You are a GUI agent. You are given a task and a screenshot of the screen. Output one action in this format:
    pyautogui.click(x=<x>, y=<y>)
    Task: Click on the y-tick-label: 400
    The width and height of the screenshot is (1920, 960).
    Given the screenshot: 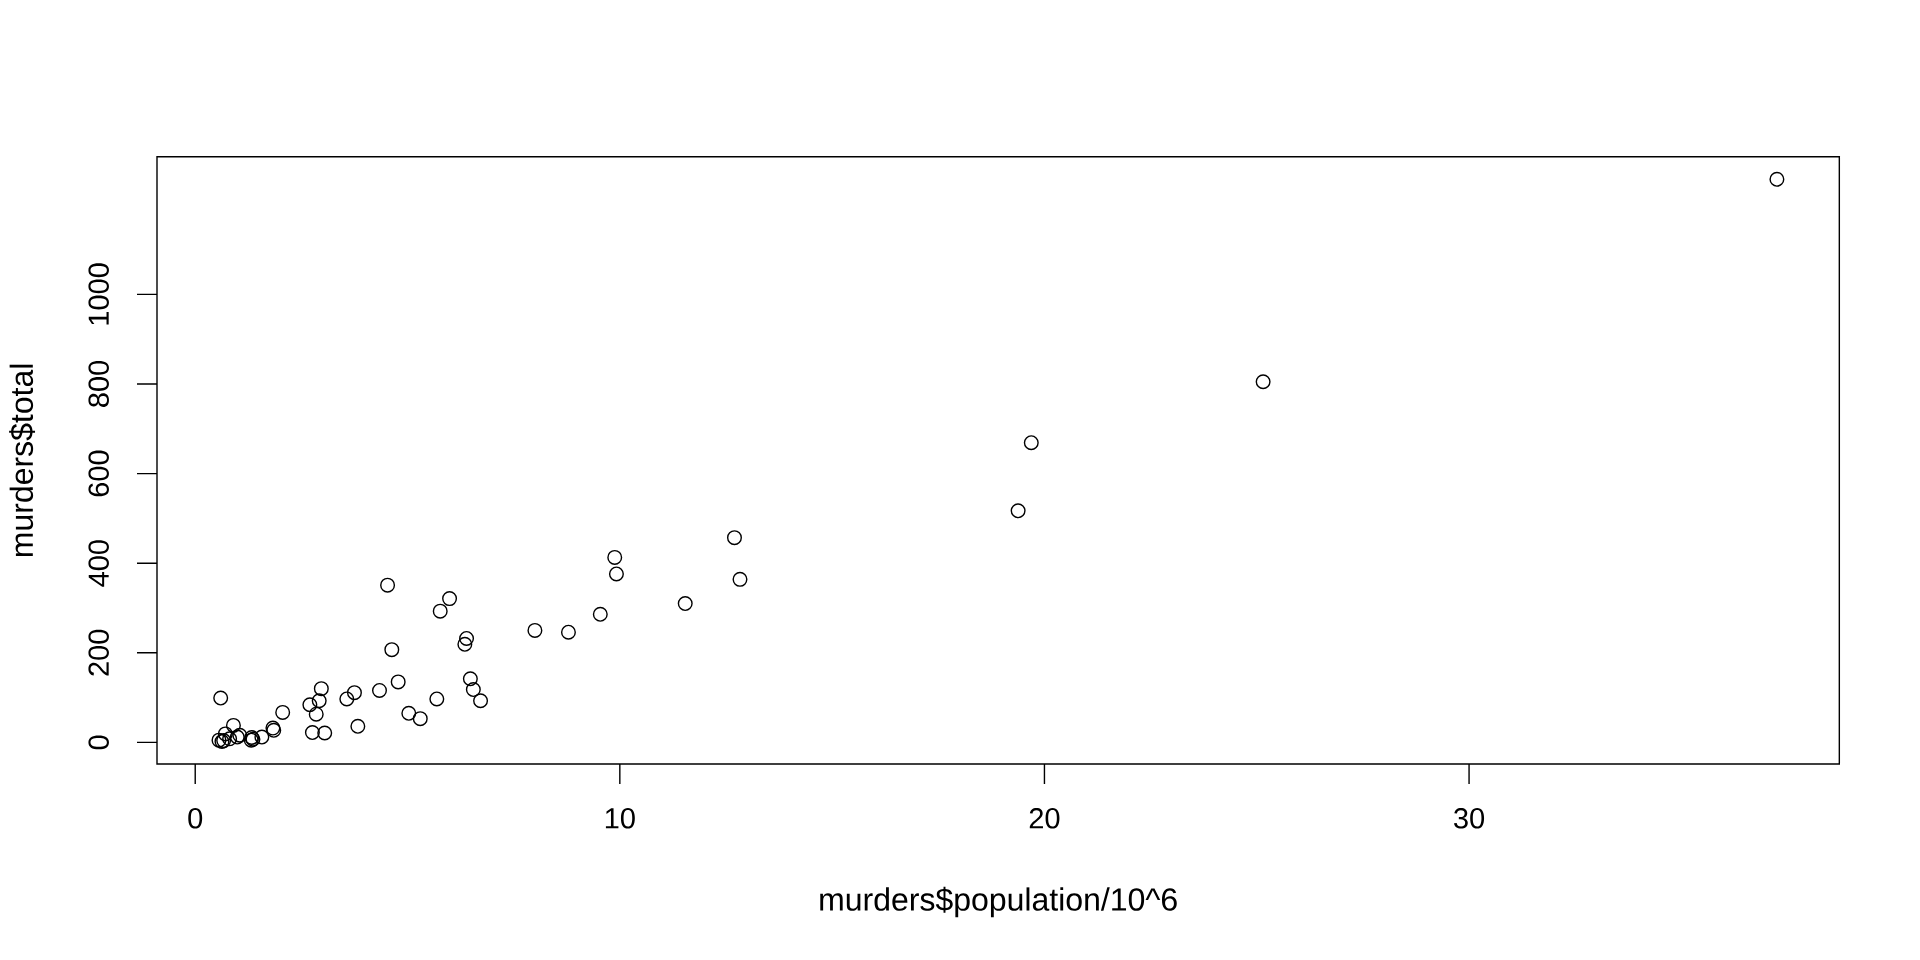 What is the action you would take?
    pyautogui.click(x=98, y=563)
    